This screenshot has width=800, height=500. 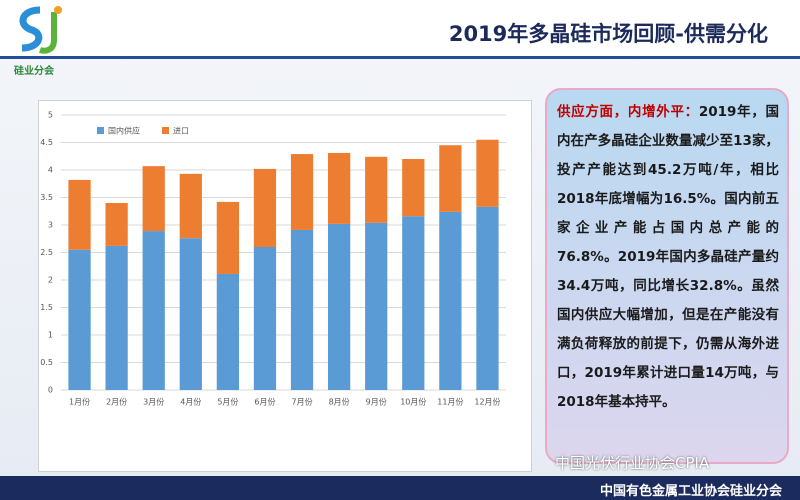 I want to click on x-tick-label: 3月份, so click(x=153, y=402).